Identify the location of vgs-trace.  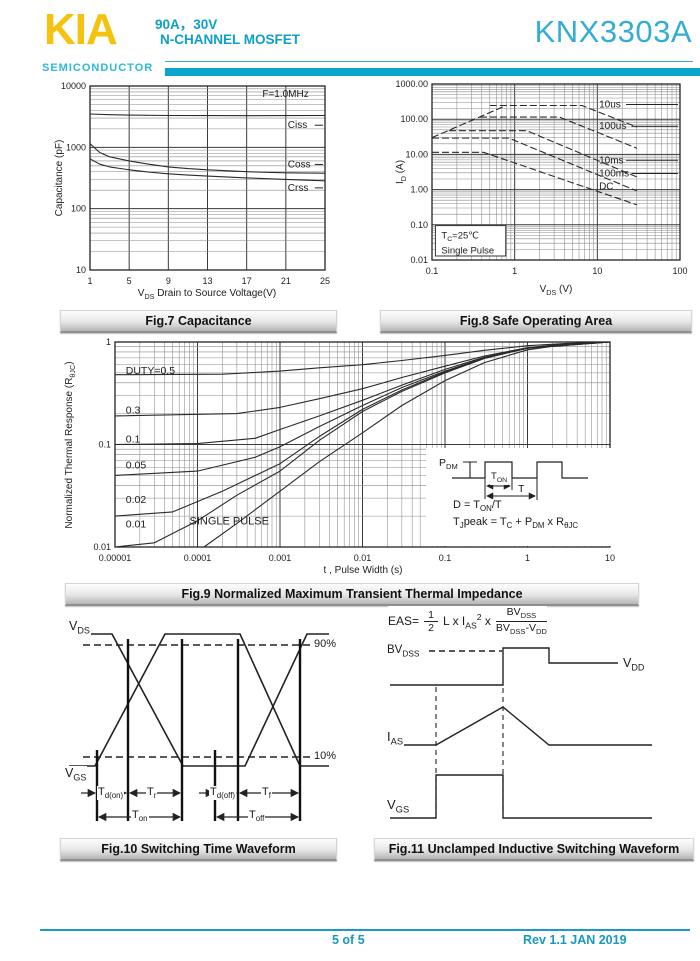
(199, 700).